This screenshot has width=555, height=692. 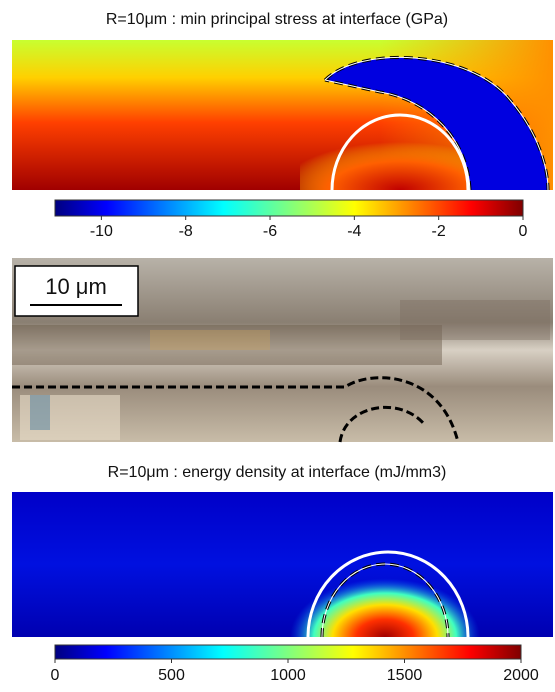 I want to click on tick-label: -4, so click(x=354, y=231).